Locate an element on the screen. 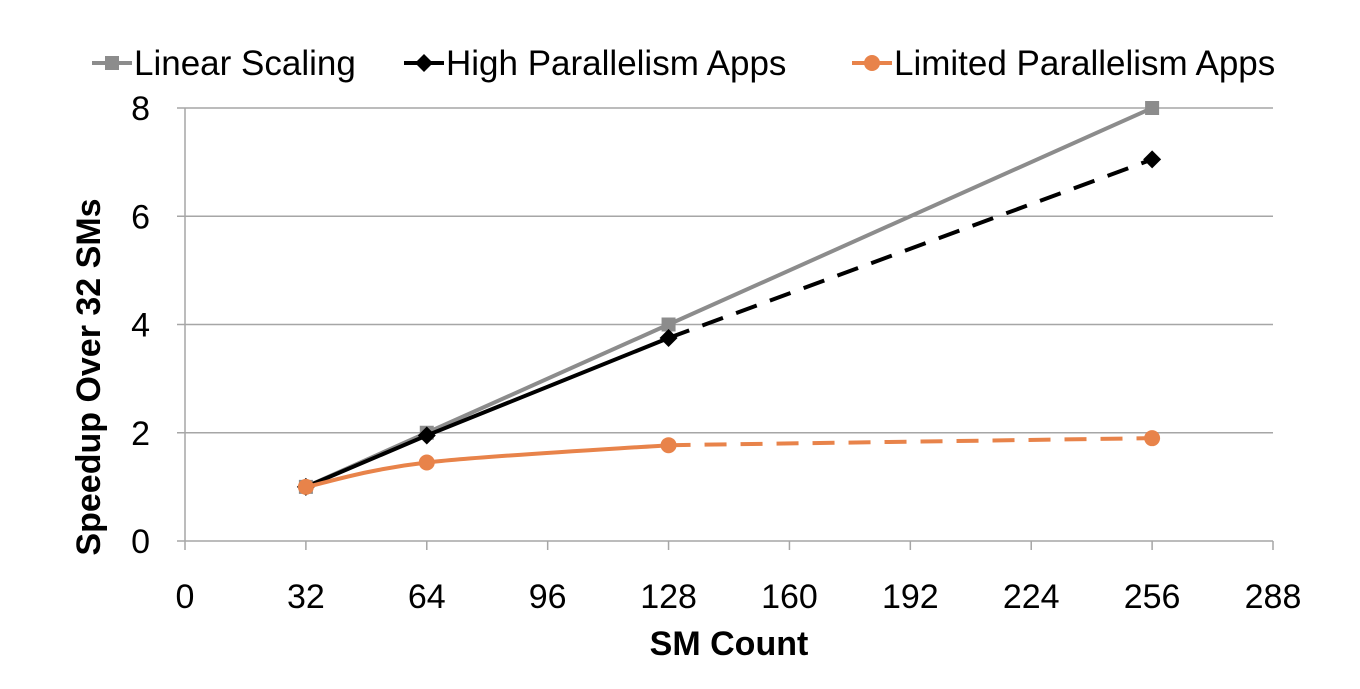 Image resolution: width=1360 pixels, height=689 pixels. x-tick-label: 32 is located at coordinates (306, 597).